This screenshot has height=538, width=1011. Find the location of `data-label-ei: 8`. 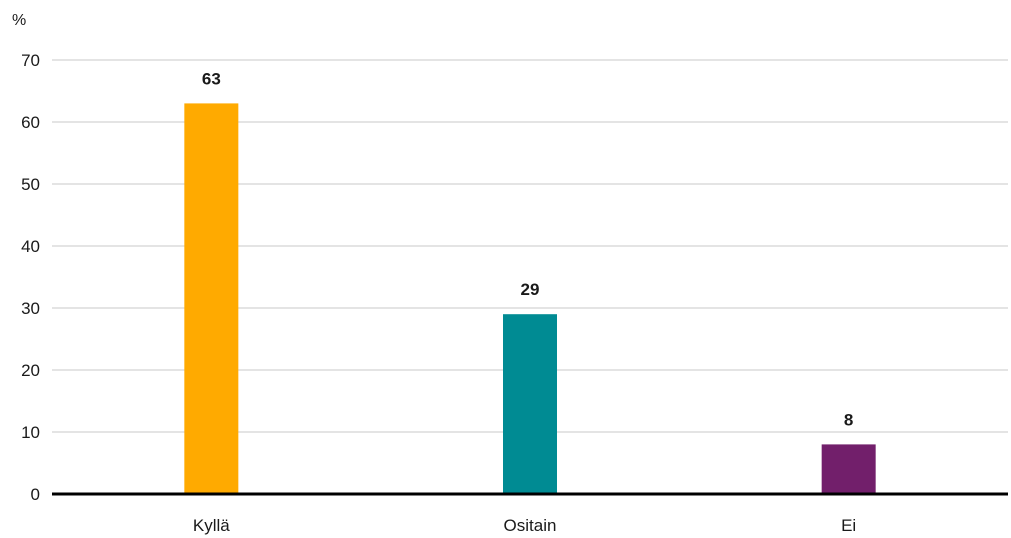

data-label-ei: 8 is located at coordinates (848, 419).